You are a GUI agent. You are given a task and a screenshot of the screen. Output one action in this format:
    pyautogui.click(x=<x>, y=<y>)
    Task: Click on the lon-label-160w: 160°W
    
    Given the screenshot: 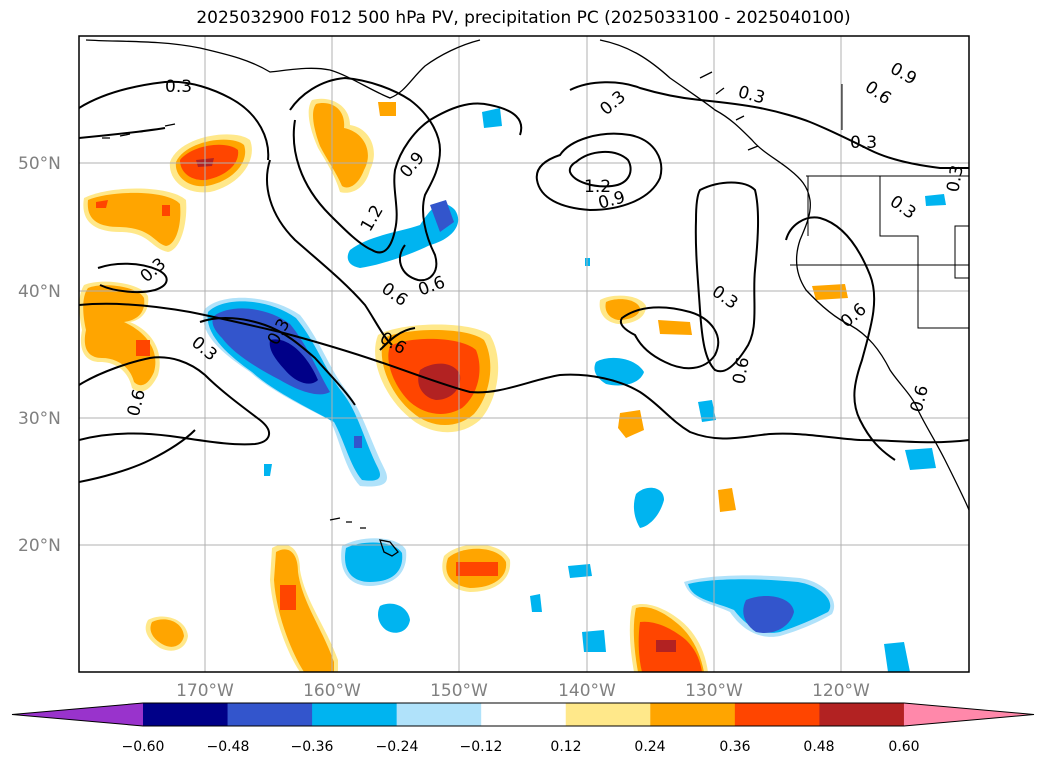 What is the action you would take?
    pyautogui.click(x=332, y=691)
    